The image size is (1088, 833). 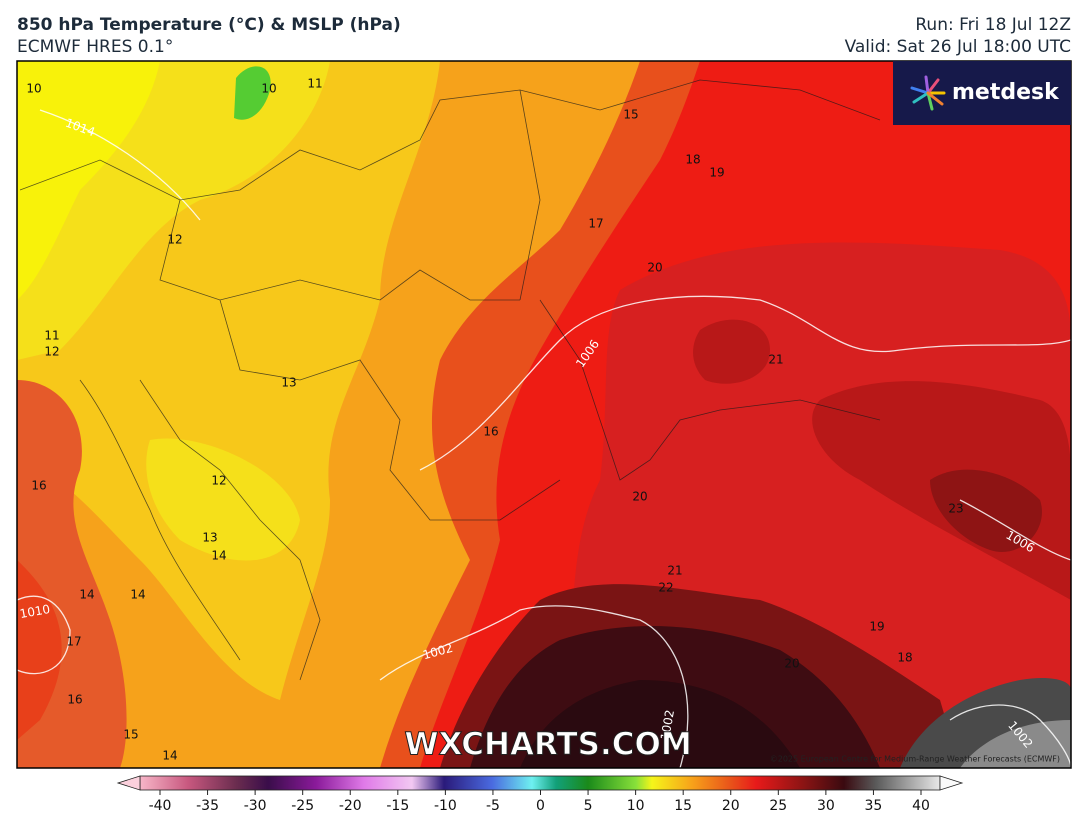 I want to click on watermark: WXCHARTS.COM, so click(x=547, y=745).